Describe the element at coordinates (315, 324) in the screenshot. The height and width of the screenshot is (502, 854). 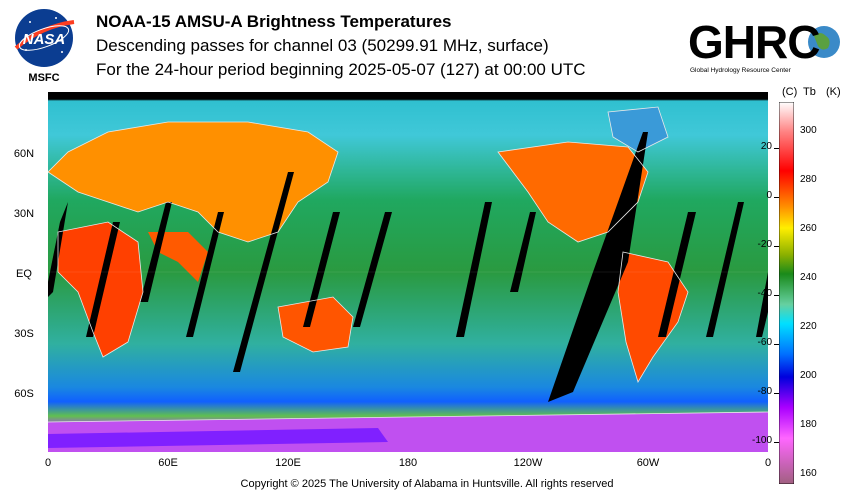
I see `australia` at that location.